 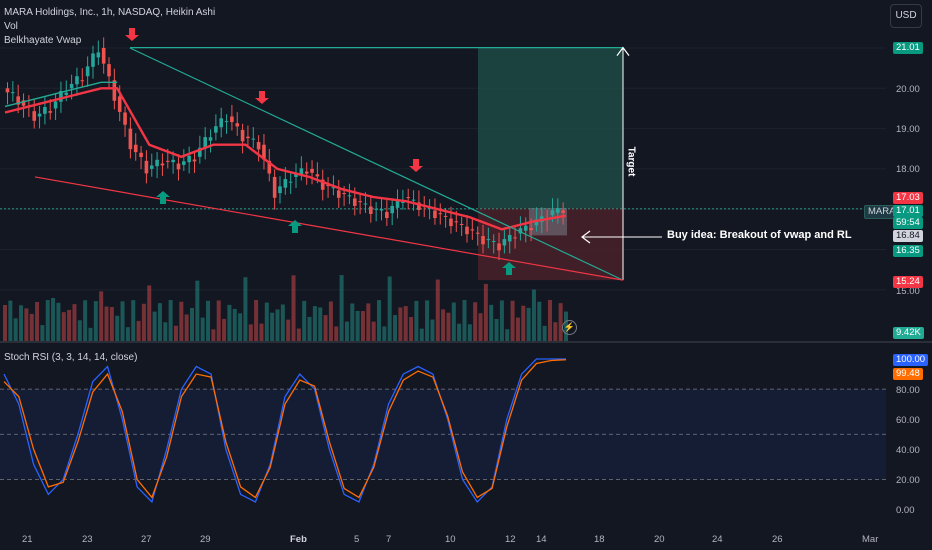 What do you see at coordinates (27, 539) in the screenshot?
I see `time-label: 21` at bounding box center [27, 539].